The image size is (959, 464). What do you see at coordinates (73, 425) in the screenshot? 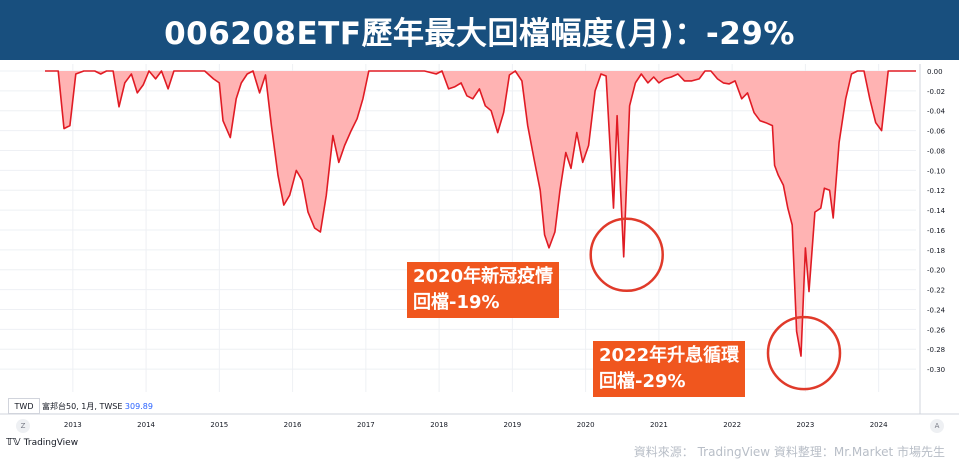
I see `x-tick-label: 2013` at bounding box center [73, 425].